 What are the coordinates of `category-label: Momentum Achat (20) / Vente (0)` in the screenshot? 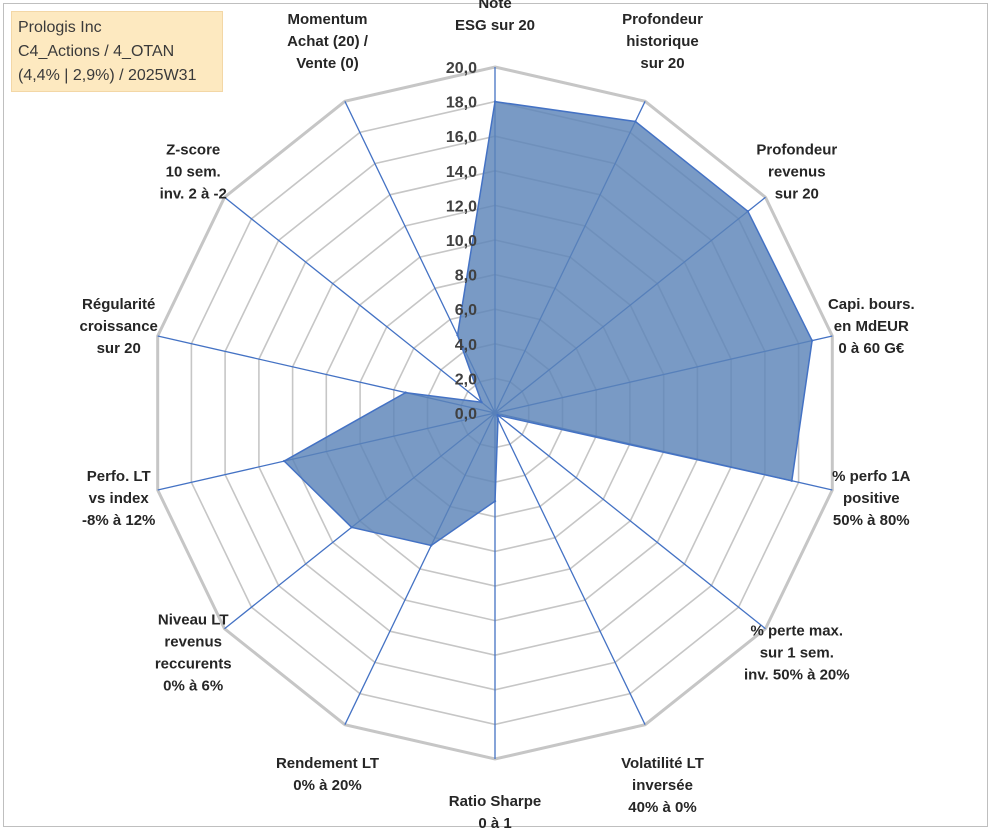 It's located at (328, 41).